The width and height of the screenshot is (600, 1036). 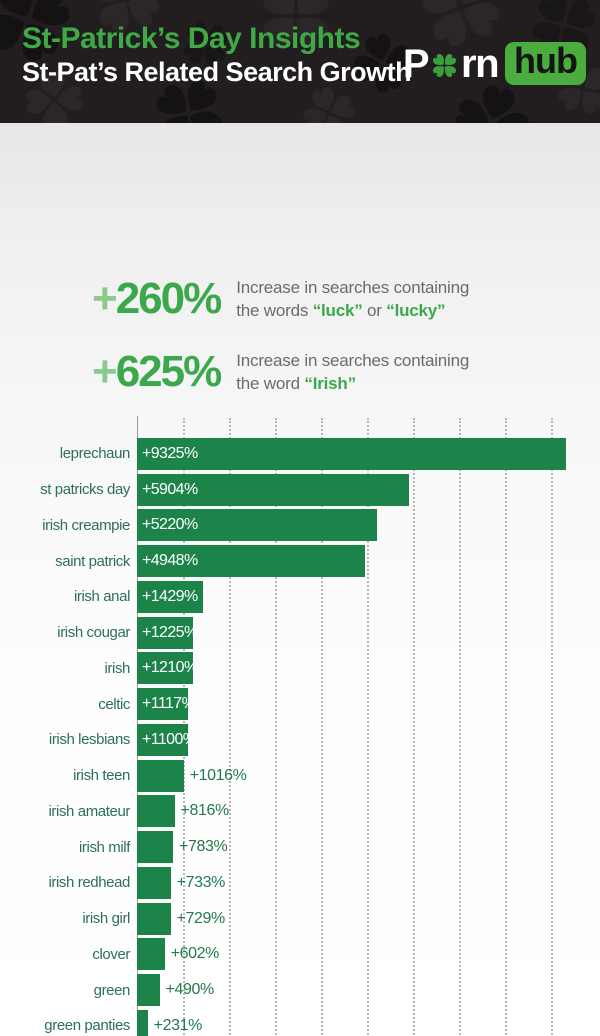 I want to click on bar: +1210%, so click(x=167, y=668).